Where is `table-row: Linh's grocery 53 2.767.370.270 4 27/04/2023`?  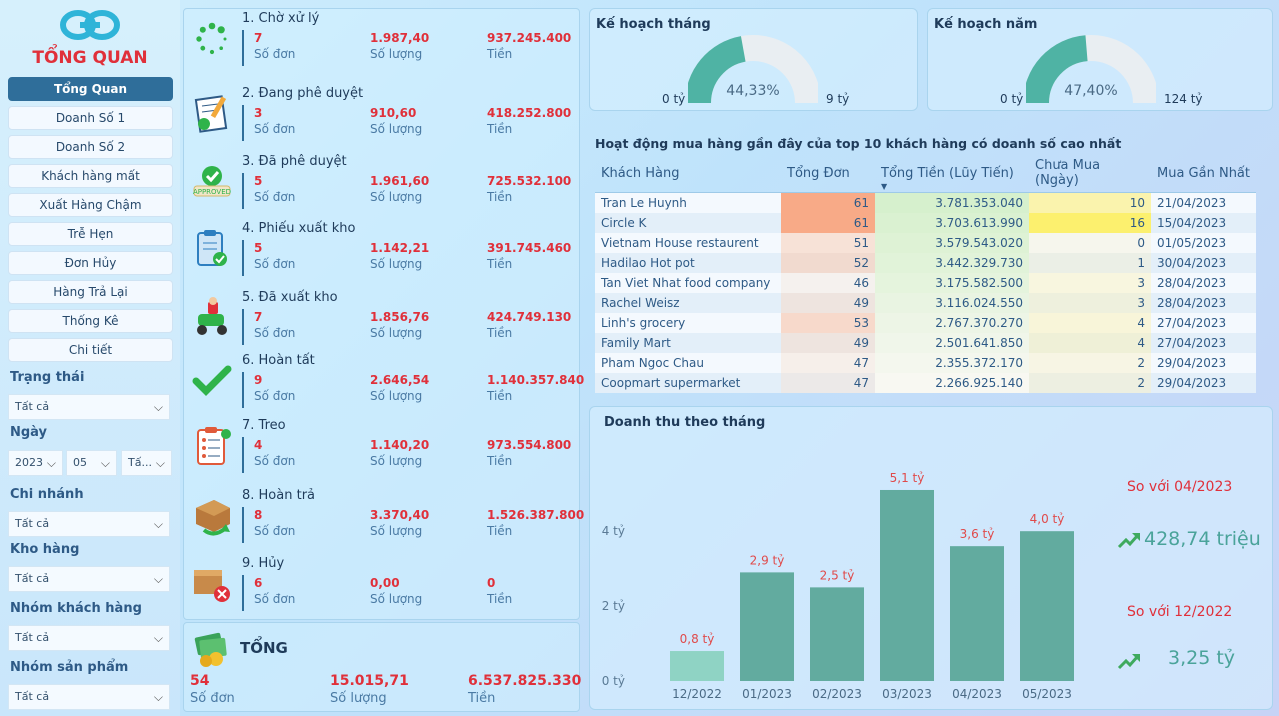 table-row: Linh's grocery 53 2.767.370.270 4 27/04/2023 is located at coordinates (925, 322).